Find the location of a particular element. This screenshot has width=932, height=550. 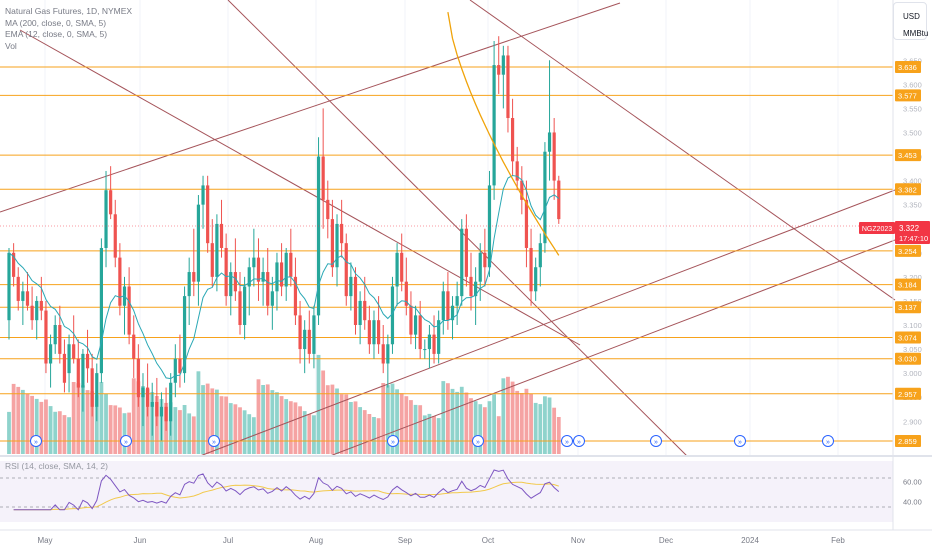

level-label: 3.254 is located at coordinates (907, 251).